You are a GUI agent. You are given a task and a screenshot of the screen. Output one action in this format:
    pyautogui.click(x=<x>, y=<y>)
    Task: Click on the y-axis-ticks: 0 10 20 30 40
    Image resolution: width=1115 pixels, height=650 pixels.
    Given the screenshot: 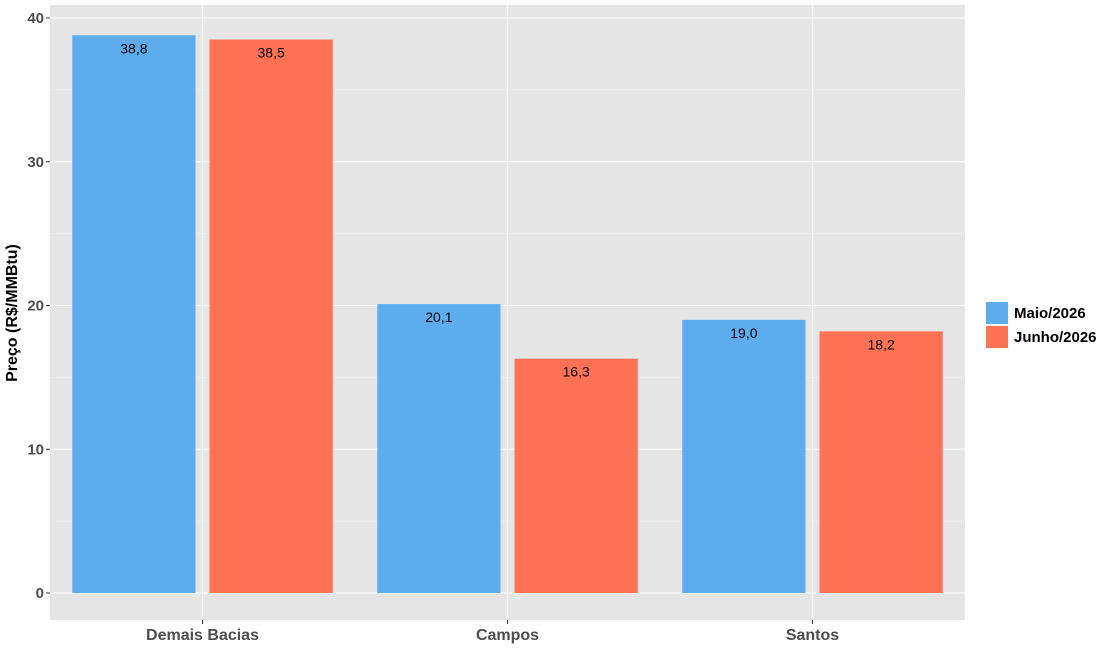 What is the action you would take?
    pyautogui.click(x=38, y=306)
    